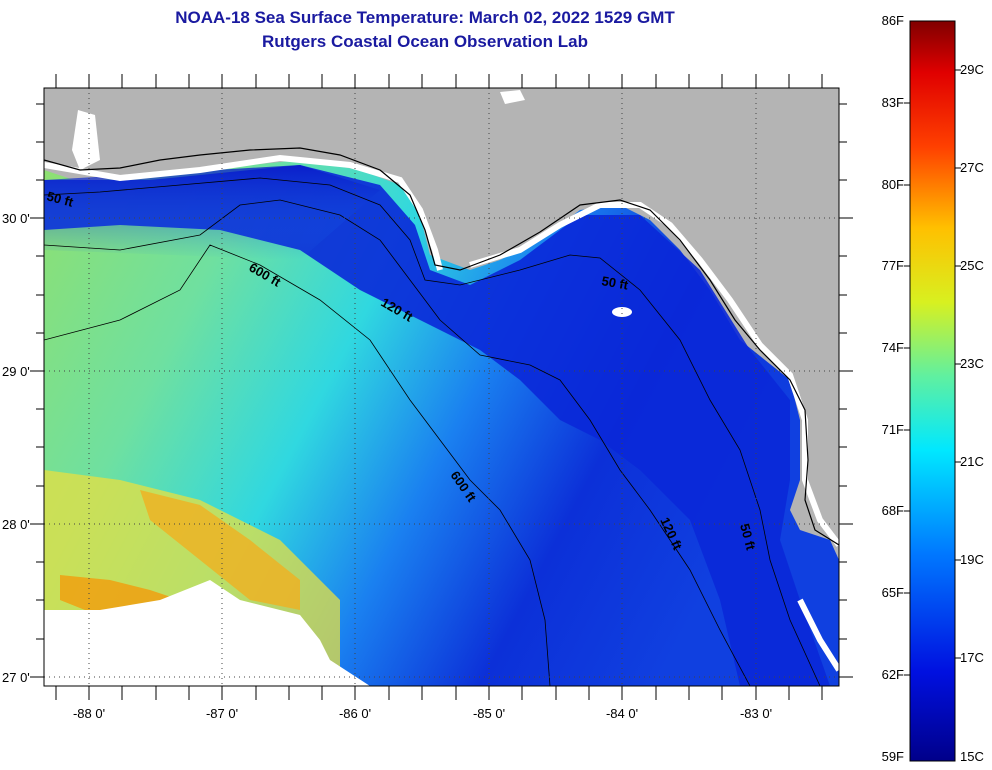  What do you see at coordinates (972, 657) in the screenshot?
I see `colorbar-c-17: 17C` at bounding box center [972, 657].